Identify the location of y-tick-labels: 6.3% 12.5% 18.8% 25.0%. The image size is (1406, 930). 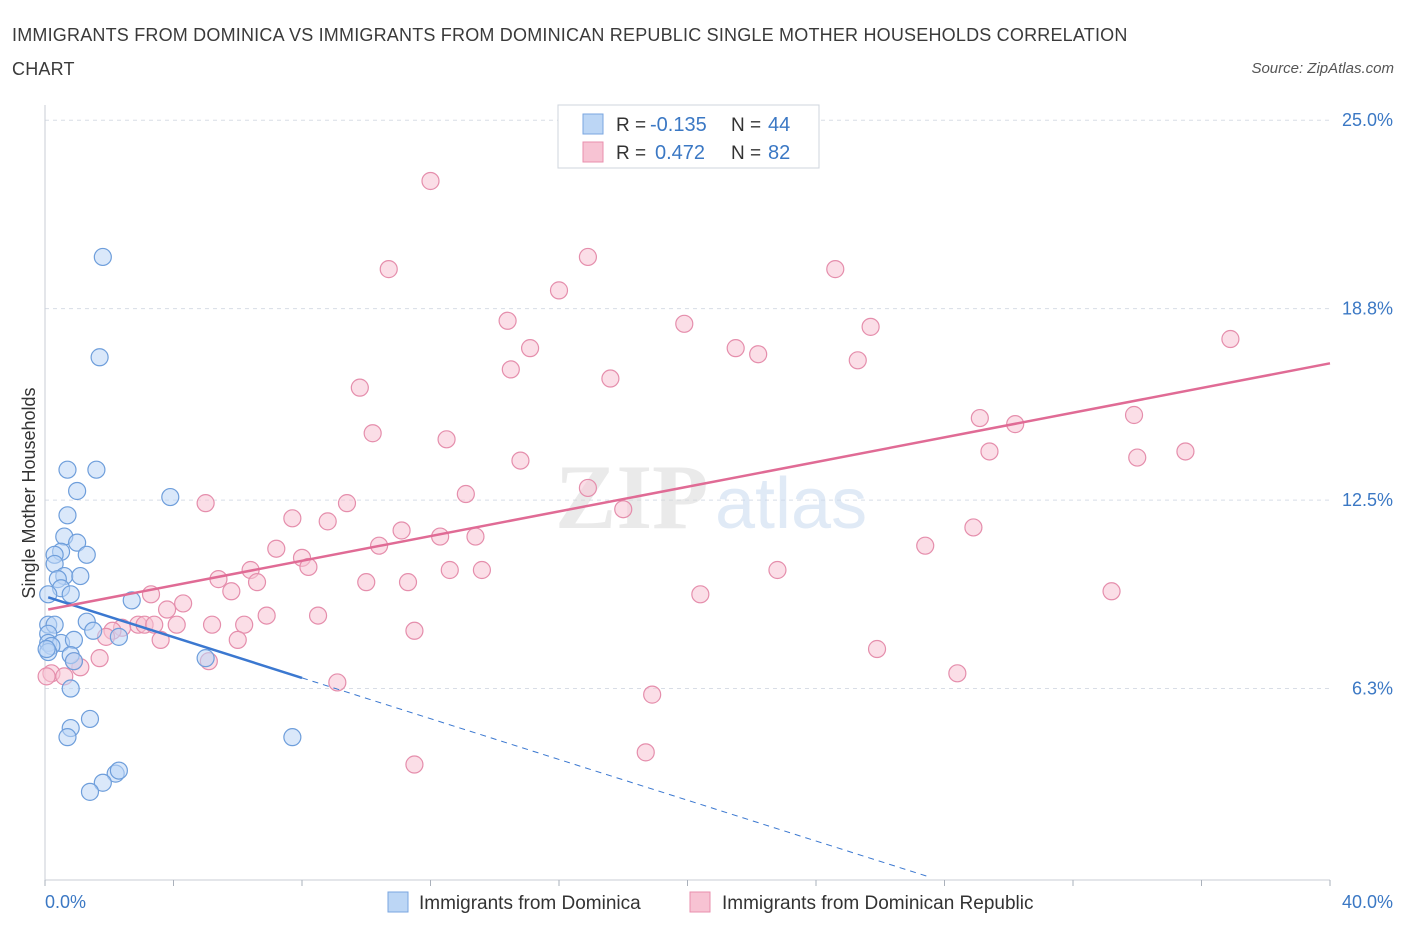
(1367, 404).